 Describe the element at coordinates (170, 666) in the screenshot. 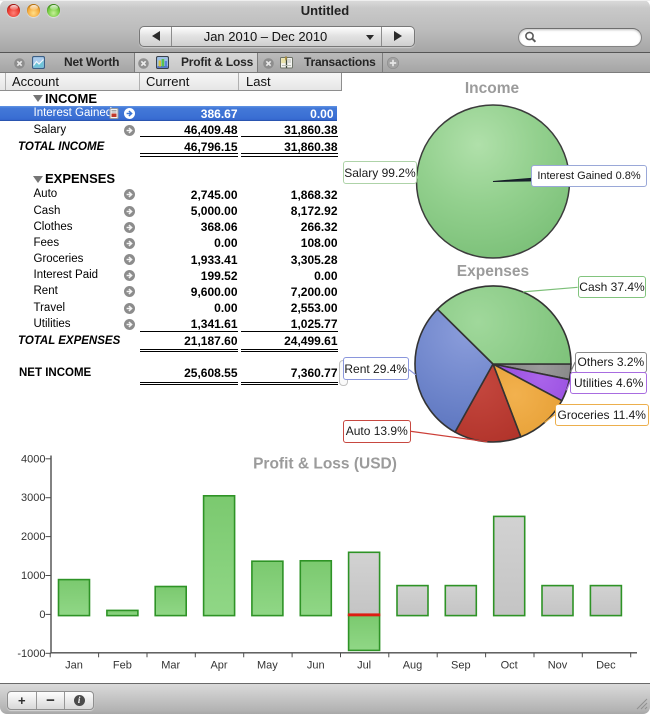

I see `svg-text: Mar` at that location.